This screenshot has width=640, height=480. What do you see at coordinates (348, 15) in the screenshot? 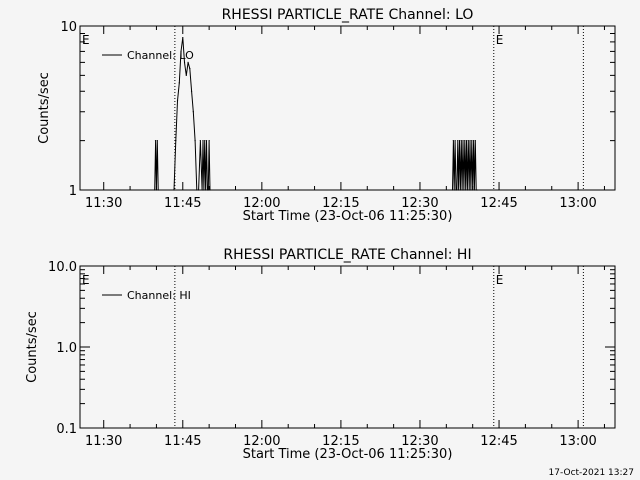
I see `chart-title: RHESSI PARTICLE_RATE Channel: LO` at bounding box center [348, 15].